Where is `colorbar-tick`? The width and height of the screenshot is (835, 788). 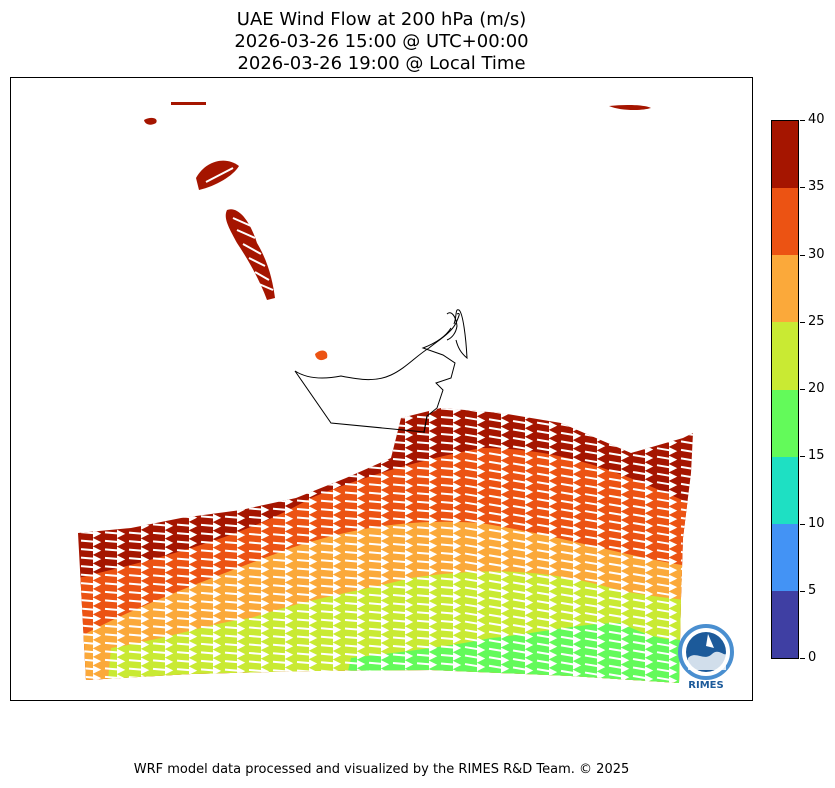
colorbar-tick is located at coordinates (802, 188).